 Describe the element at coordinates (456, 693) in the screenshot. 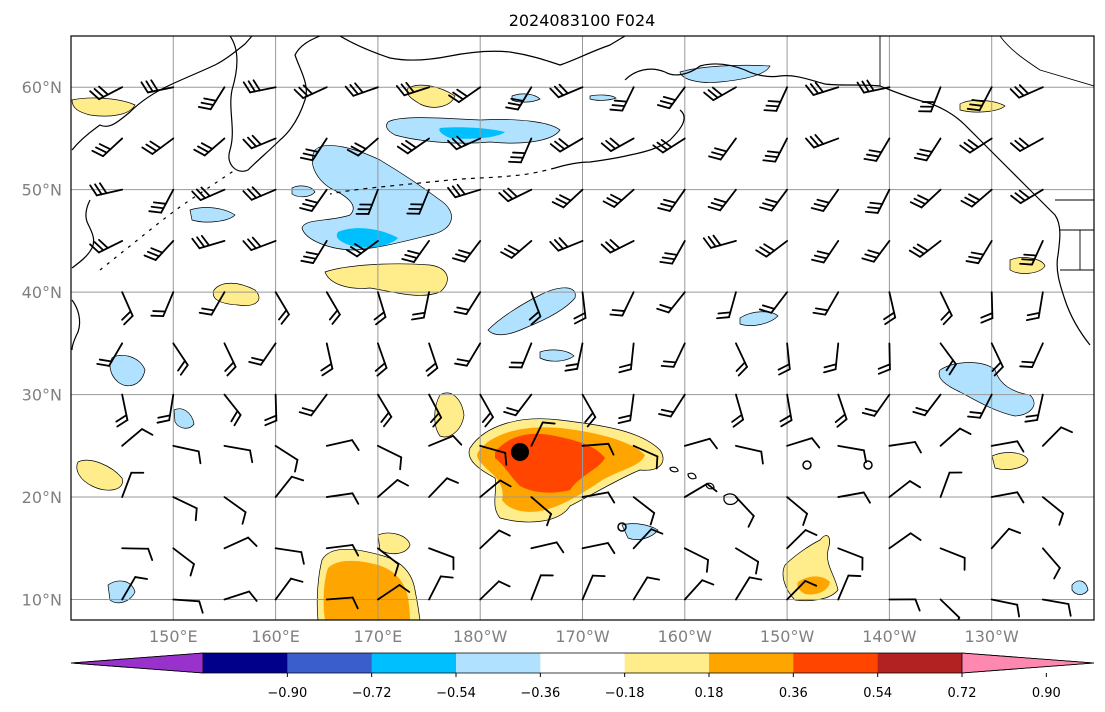

I see `colorbar-tick-label: −0.54` at that location.